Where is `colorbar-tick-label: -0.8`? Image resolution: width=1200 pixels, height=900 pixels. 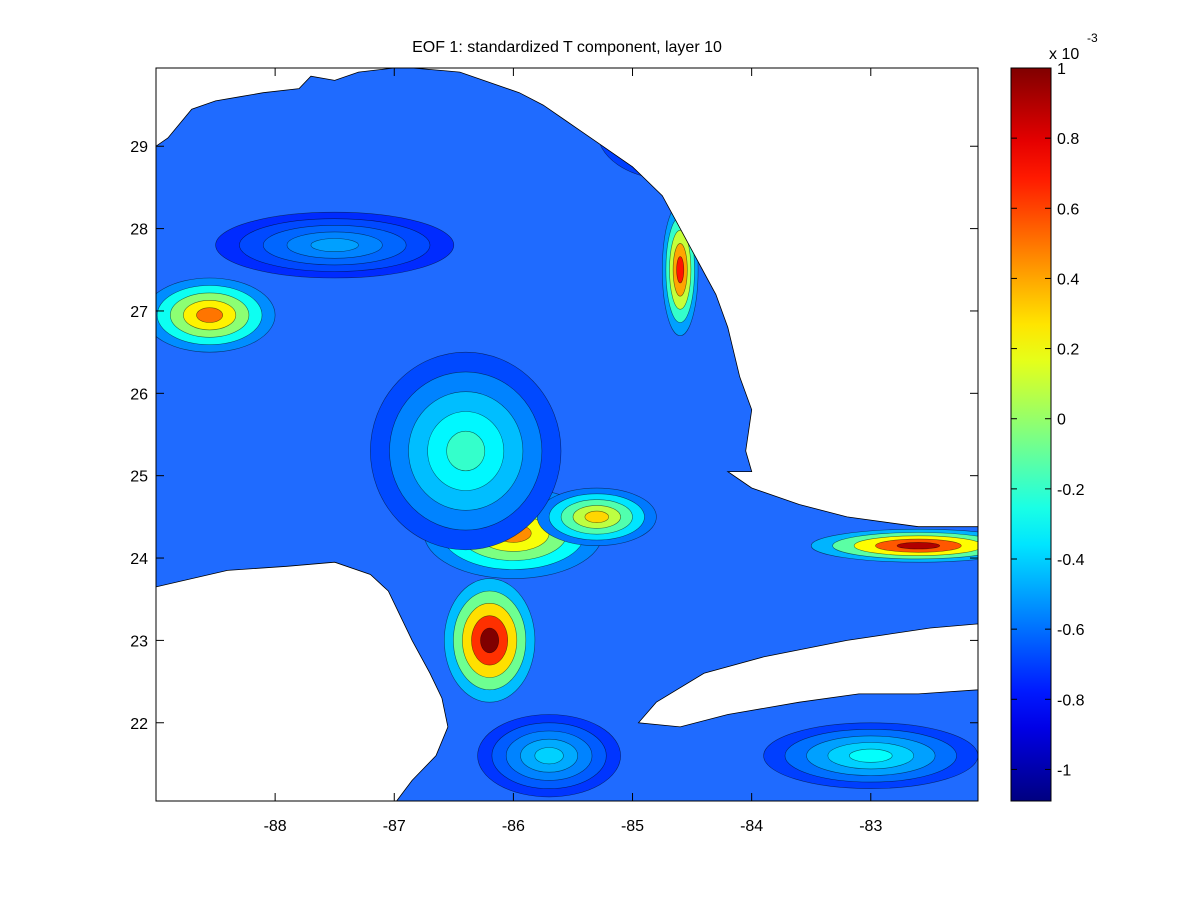
colorbar-tick-label: -0.8 is located at coordinates (1071, 700).